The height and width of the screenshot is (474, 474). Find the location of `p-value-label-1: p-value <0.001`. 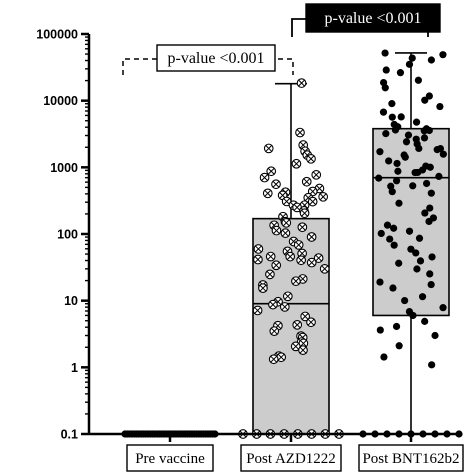

p-value-label-1: p-value <0.001 is located at coordinates (216, 58).